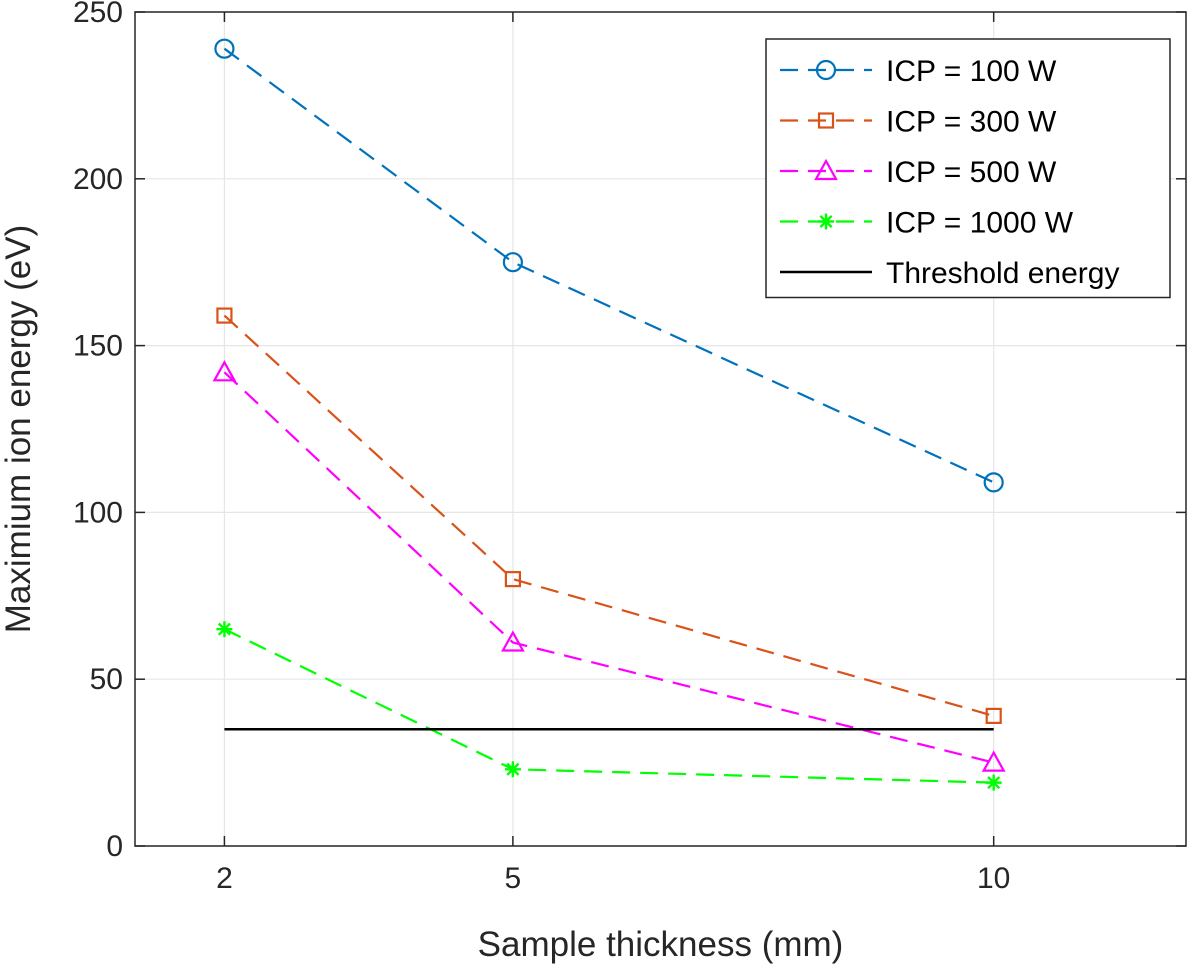 Image resolution: width=1200 pixels, height=969 pixels. I want to click on y-tick-label: 100, so click(98, 512).